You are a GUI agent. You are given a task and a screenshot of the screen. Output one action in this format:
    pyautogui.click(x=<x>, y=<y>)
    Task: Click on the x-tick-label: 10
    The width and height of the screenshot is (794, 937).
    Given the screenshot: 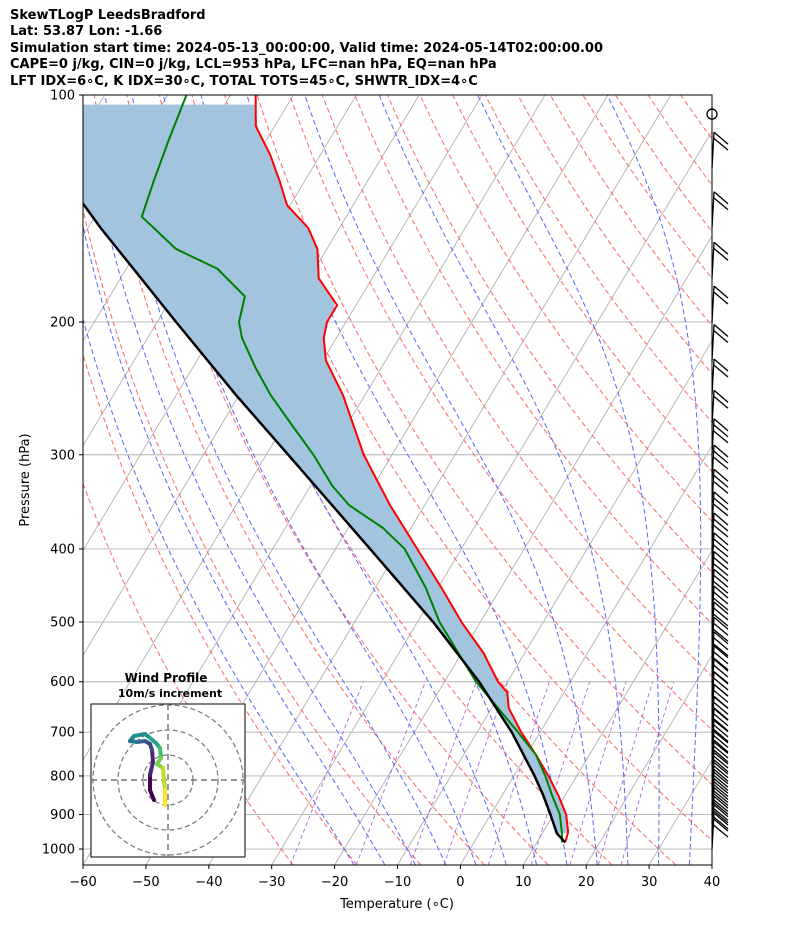 What is the action you would take?
    pyautogui.click(x=523, y=882)
    